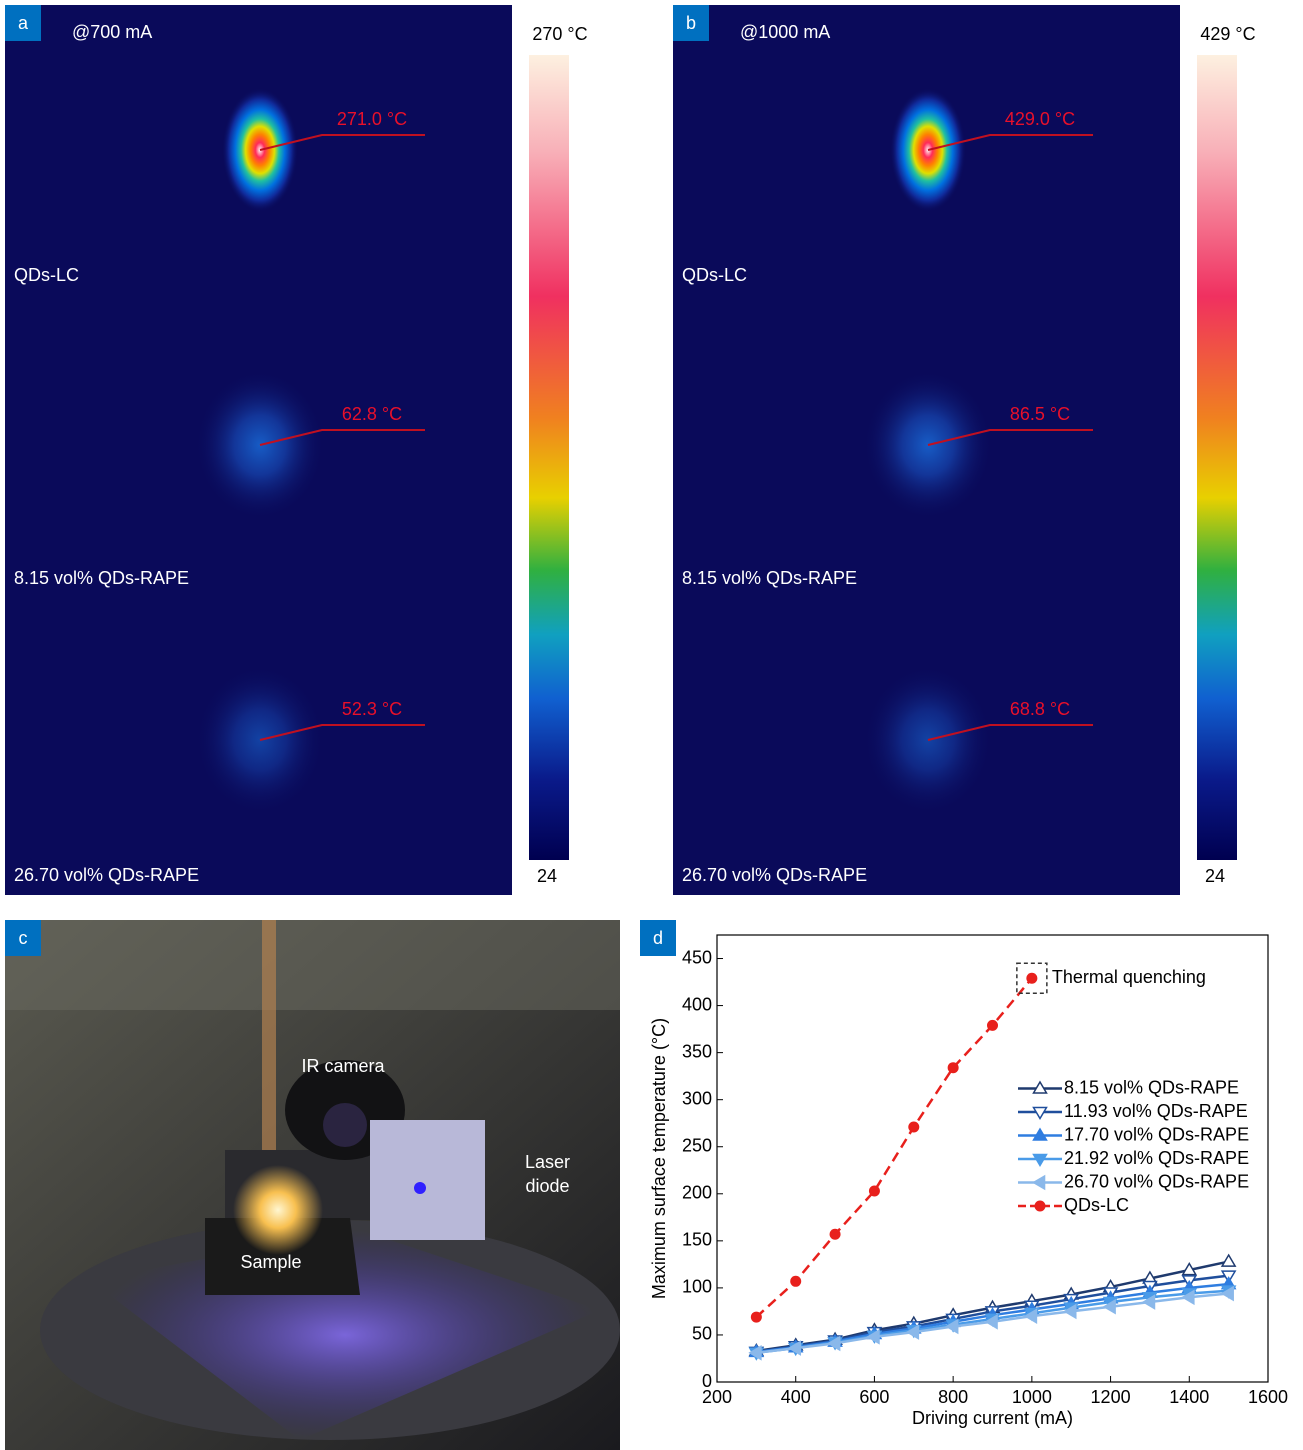 This screenshot has height=1450, width=1303. What do you see at coordinates (702, 1334) in the screenshot?
I see `y-tick-label: 50` at bounding box center [702, 1334].